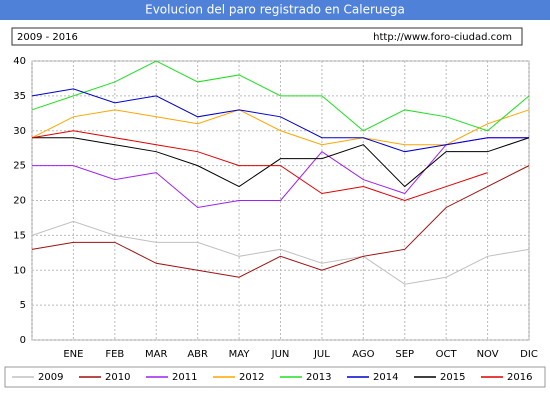  Describe the element at coordinates (47, 37) in the screenshot. I see `subtitle: 2009 - 2016` at that location.